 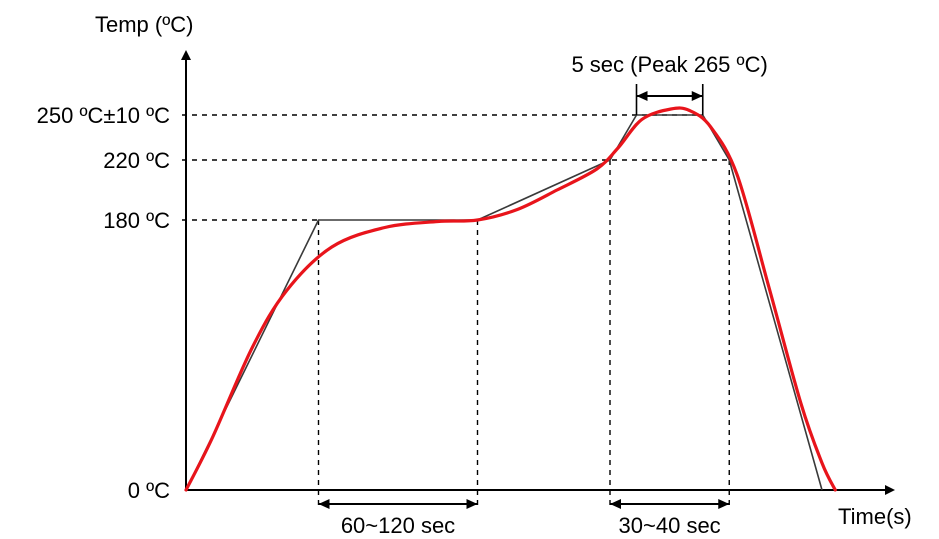 What do you see at coordinates (398, 504) in the screenshot?
I see `preheat-duration-arrow` at bounding box center [398, 504].